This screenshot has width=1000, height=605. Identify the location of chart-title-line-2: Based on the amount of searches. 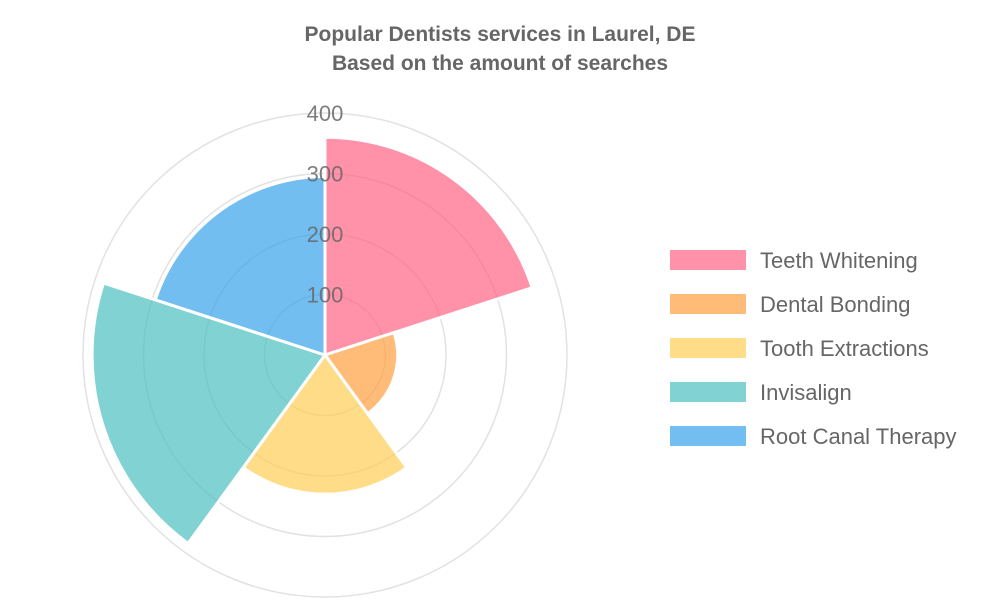
(500, 63).